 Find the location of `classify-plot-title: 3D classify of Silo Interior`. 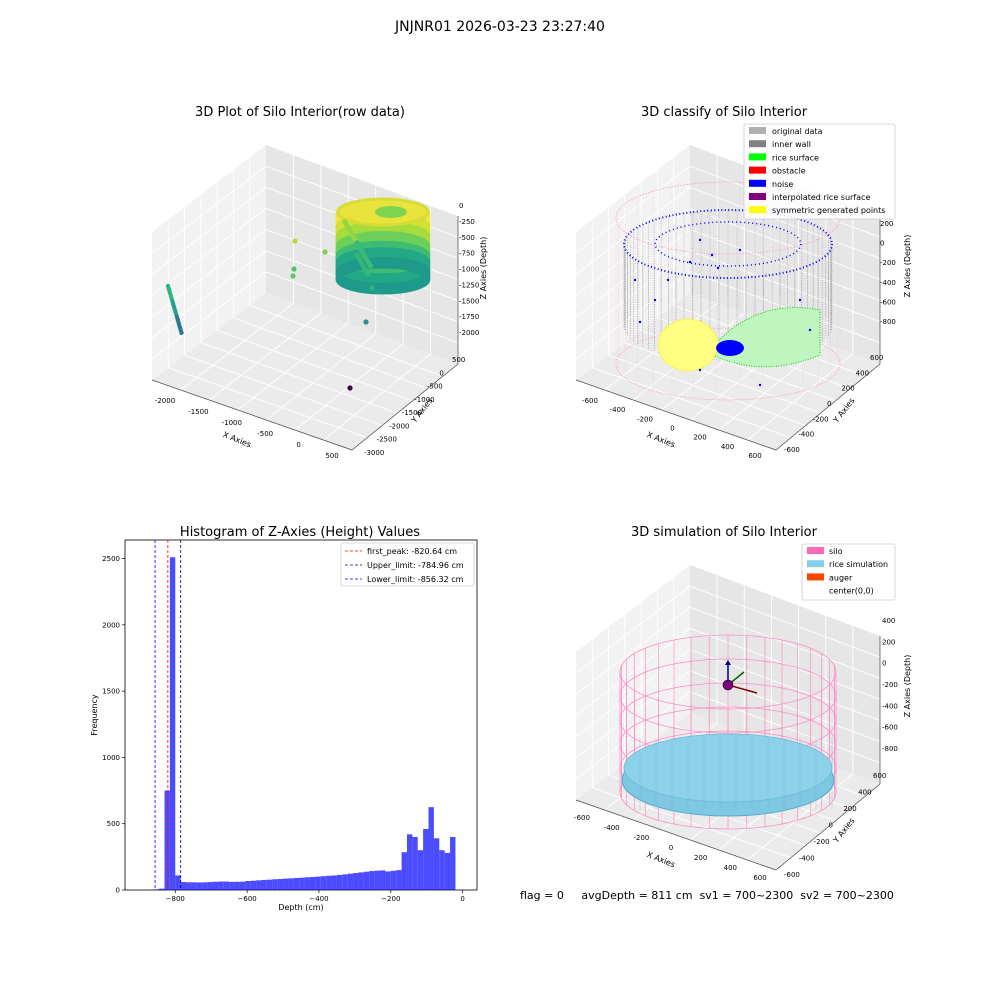

classify-plot-title: 3D classify of Silo Interior is located at coordinates (724, 112).